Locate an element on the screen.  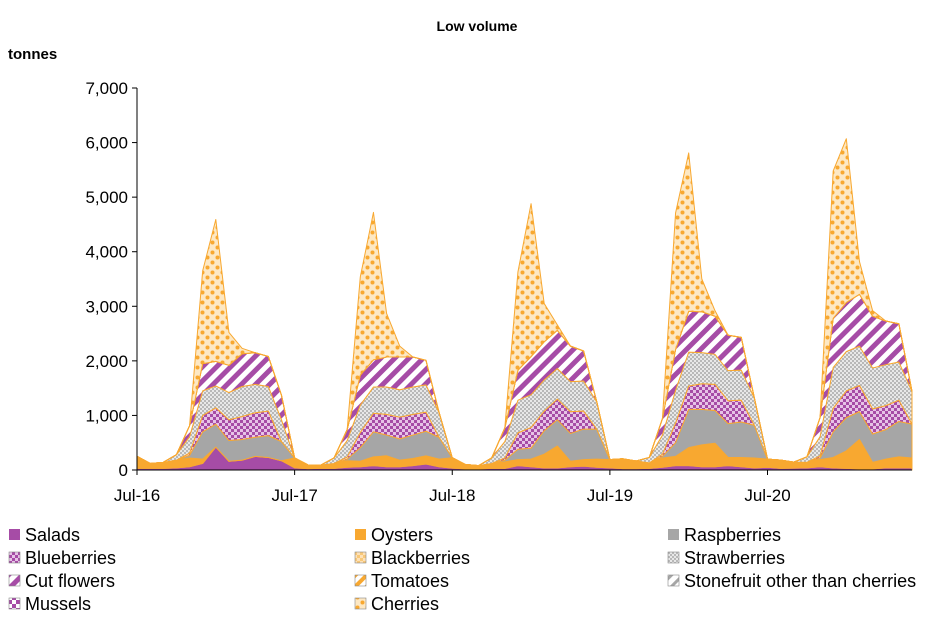
y-tick-label: 7,000 is located at coordinates (106, 88).